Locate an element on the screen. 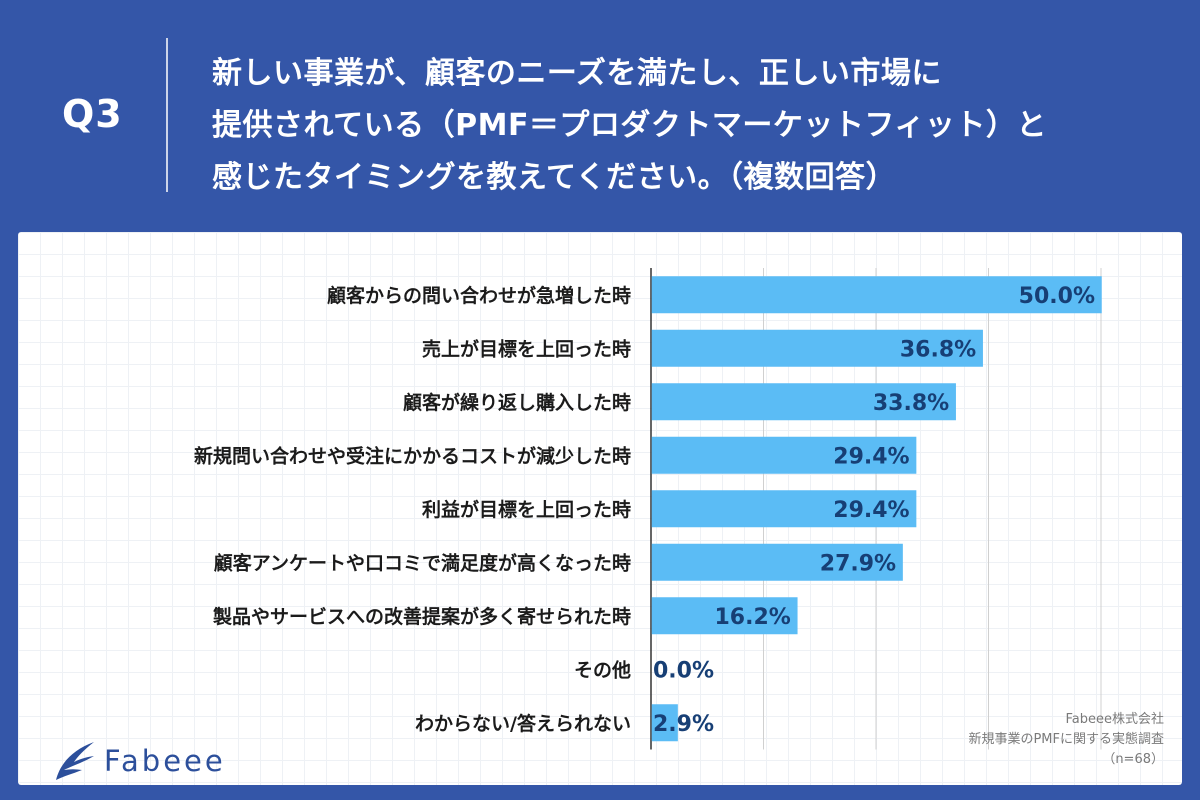 This screenshot has width=1200, height=800. source-survey: 新規事業のPMFに関する実態調査 is located at coordinates (1066, 739).